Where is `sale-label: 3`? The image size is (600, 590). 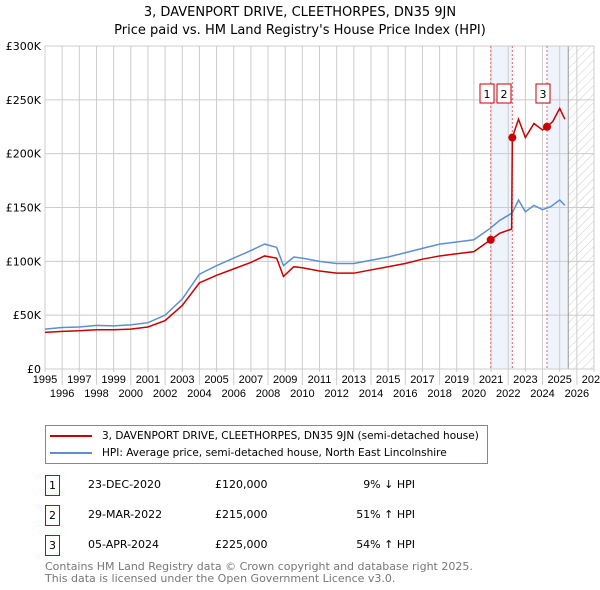 sale-label: 3 is located at coordinates (543, 94).